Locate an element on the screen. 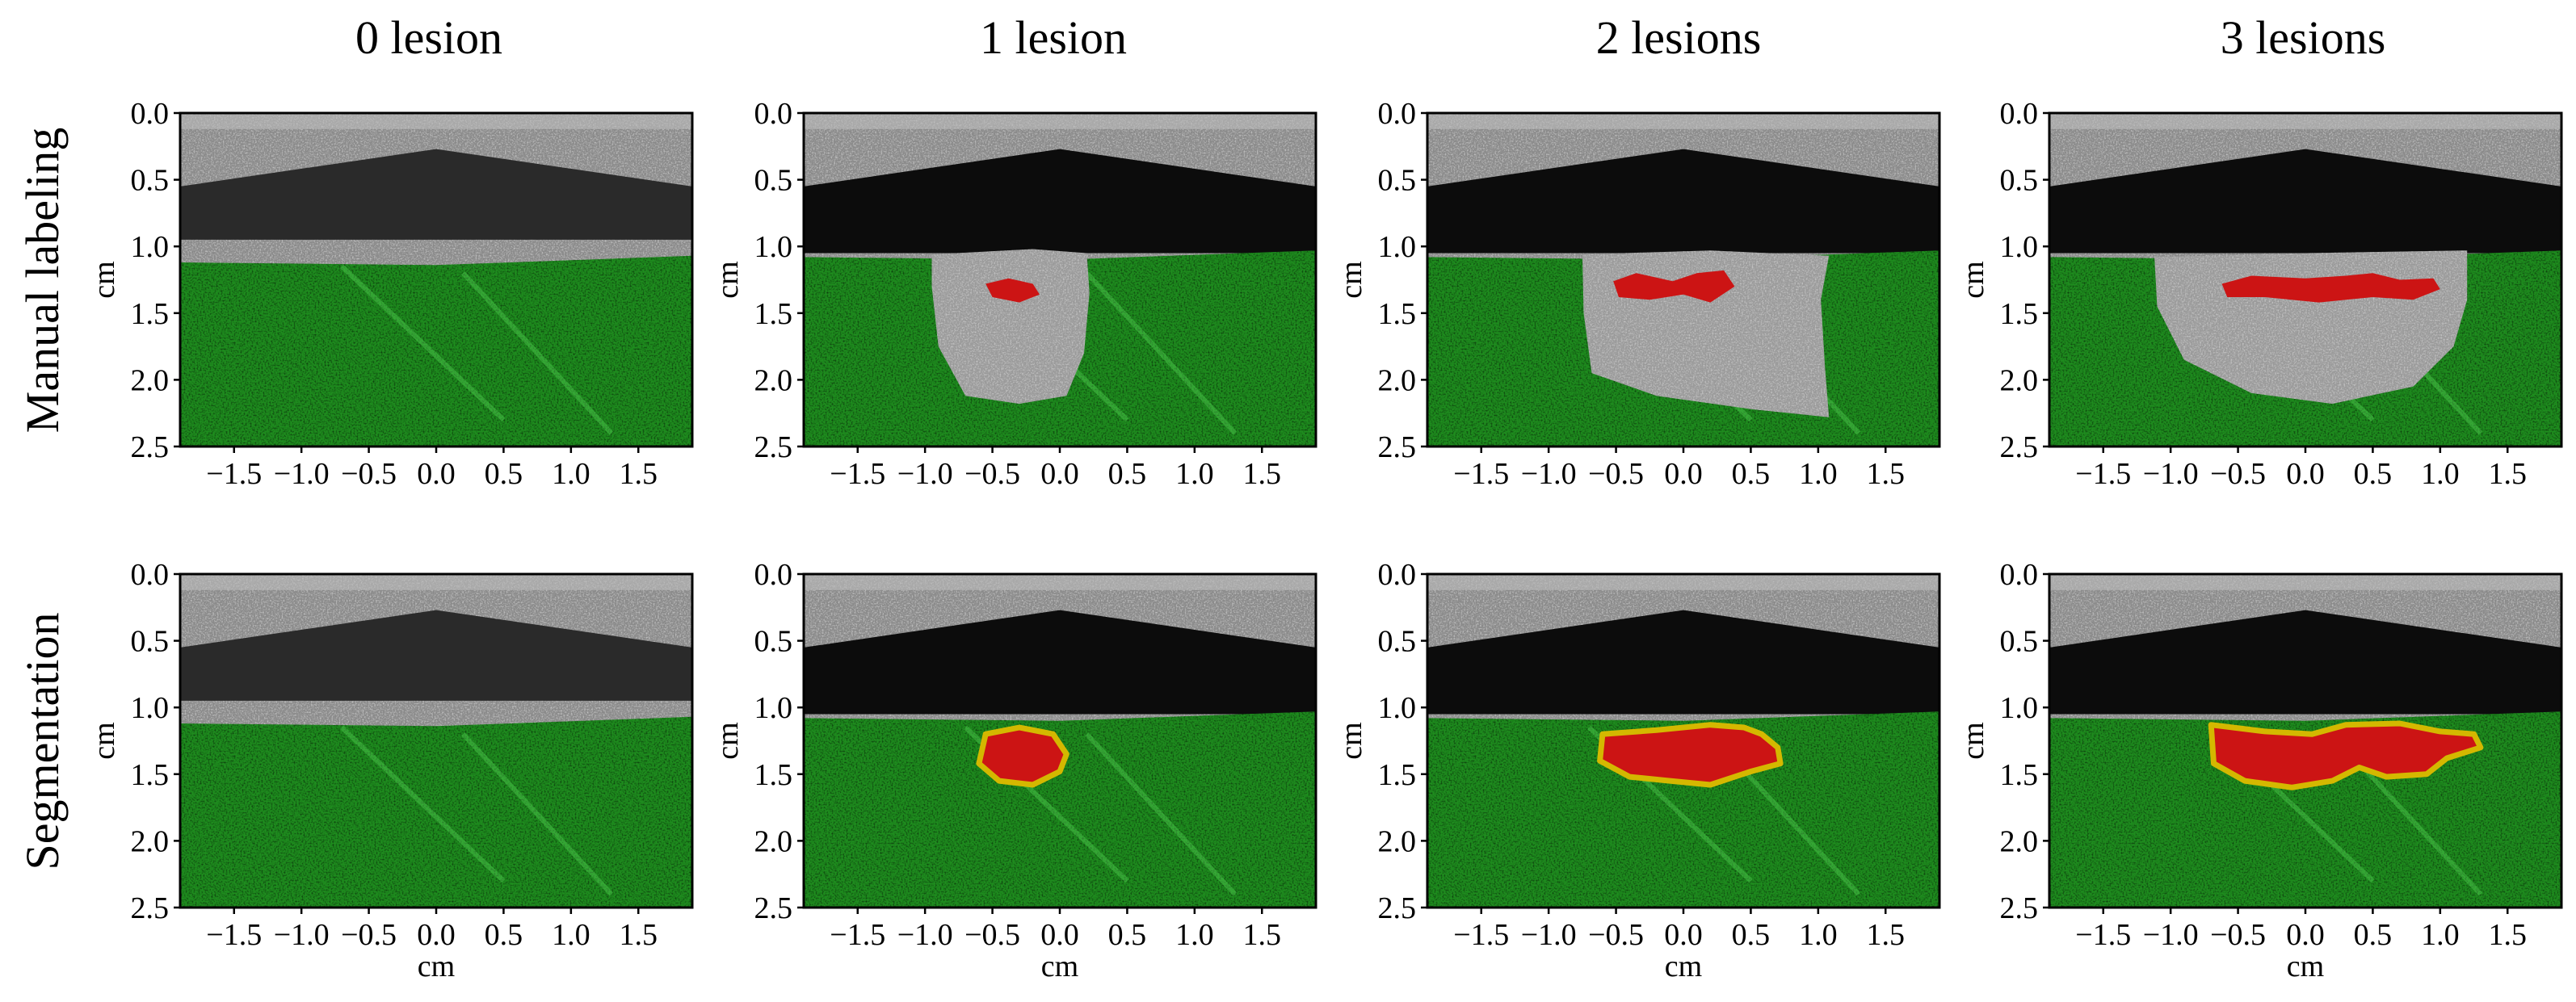 Image resolution: width=2576 pixels, height=1002 pixels. unlabeled-speckle is located at coordinates (1010, 327).